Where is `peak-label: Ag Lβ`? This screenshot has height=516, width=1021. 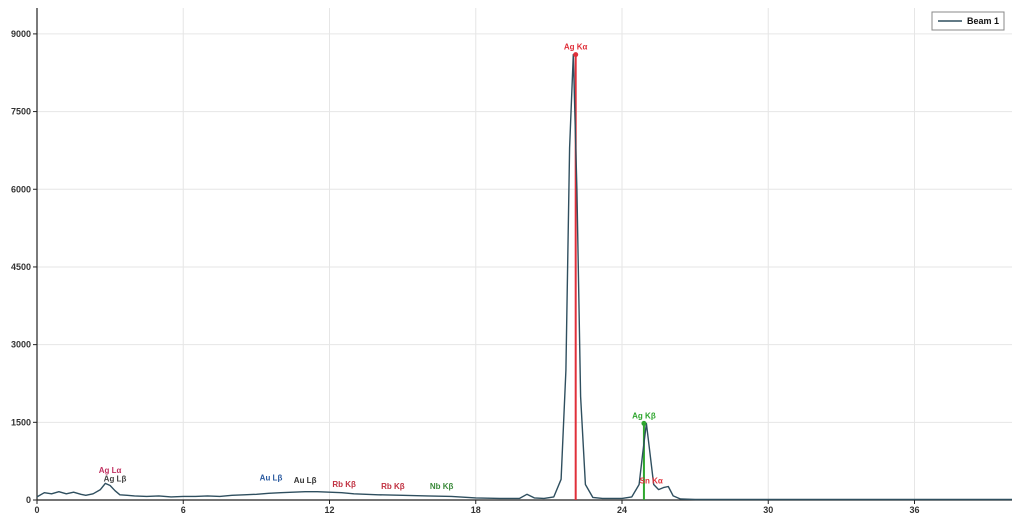
peak-label: Ag Lβ is located at coordinates (115, 479).